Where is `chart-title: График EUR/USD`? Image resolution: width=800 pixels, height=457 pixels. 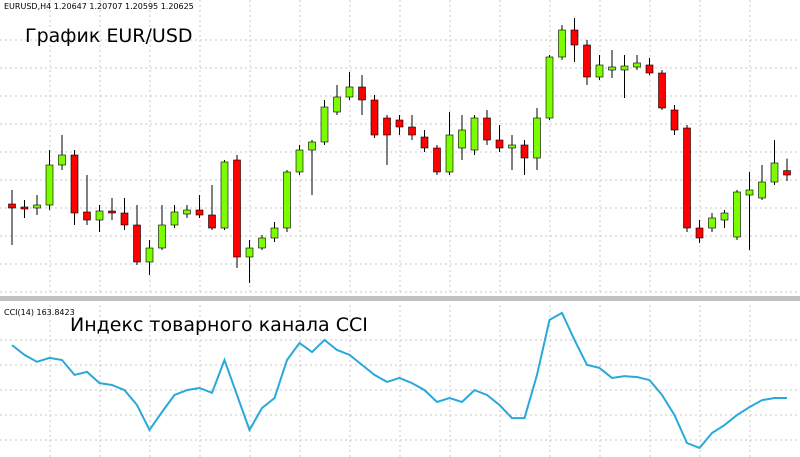 chart-title: График EUR/USD is located at coordinates (109, 36).